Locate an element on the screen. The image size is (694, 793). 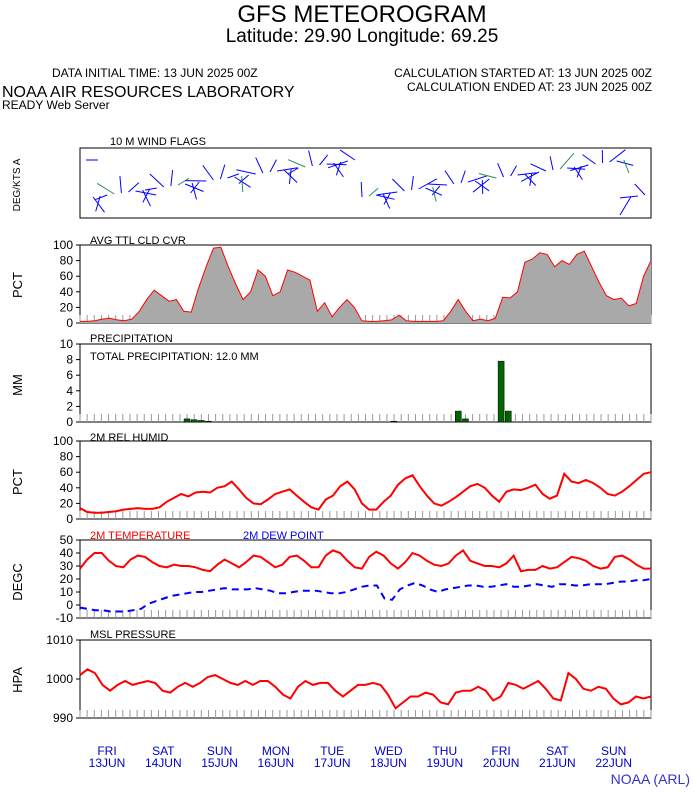
temp-panel-frame is located at coordinates (365, 579).